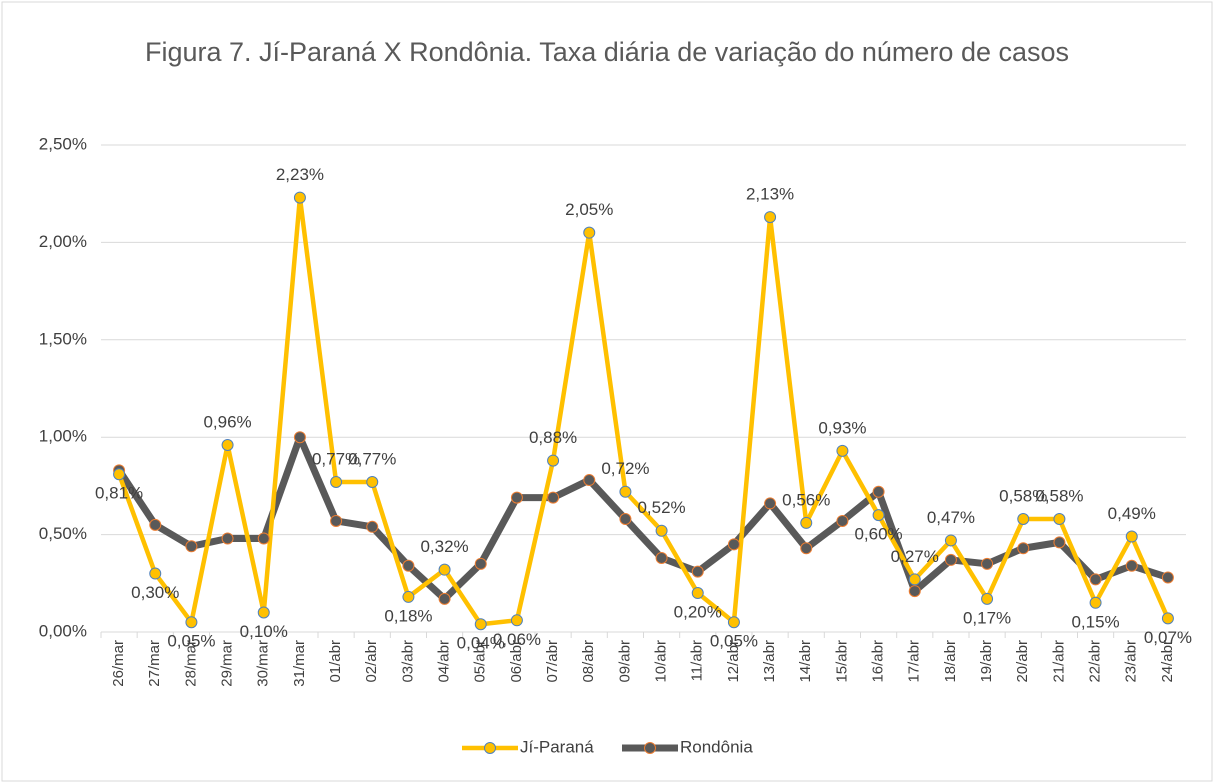 The width and height of the screenshot is (1214, 783). What do you see at coordinates (951, 517) in the screenshot?
I see `data-label: 0,47%` at bounding box center [951, 517].